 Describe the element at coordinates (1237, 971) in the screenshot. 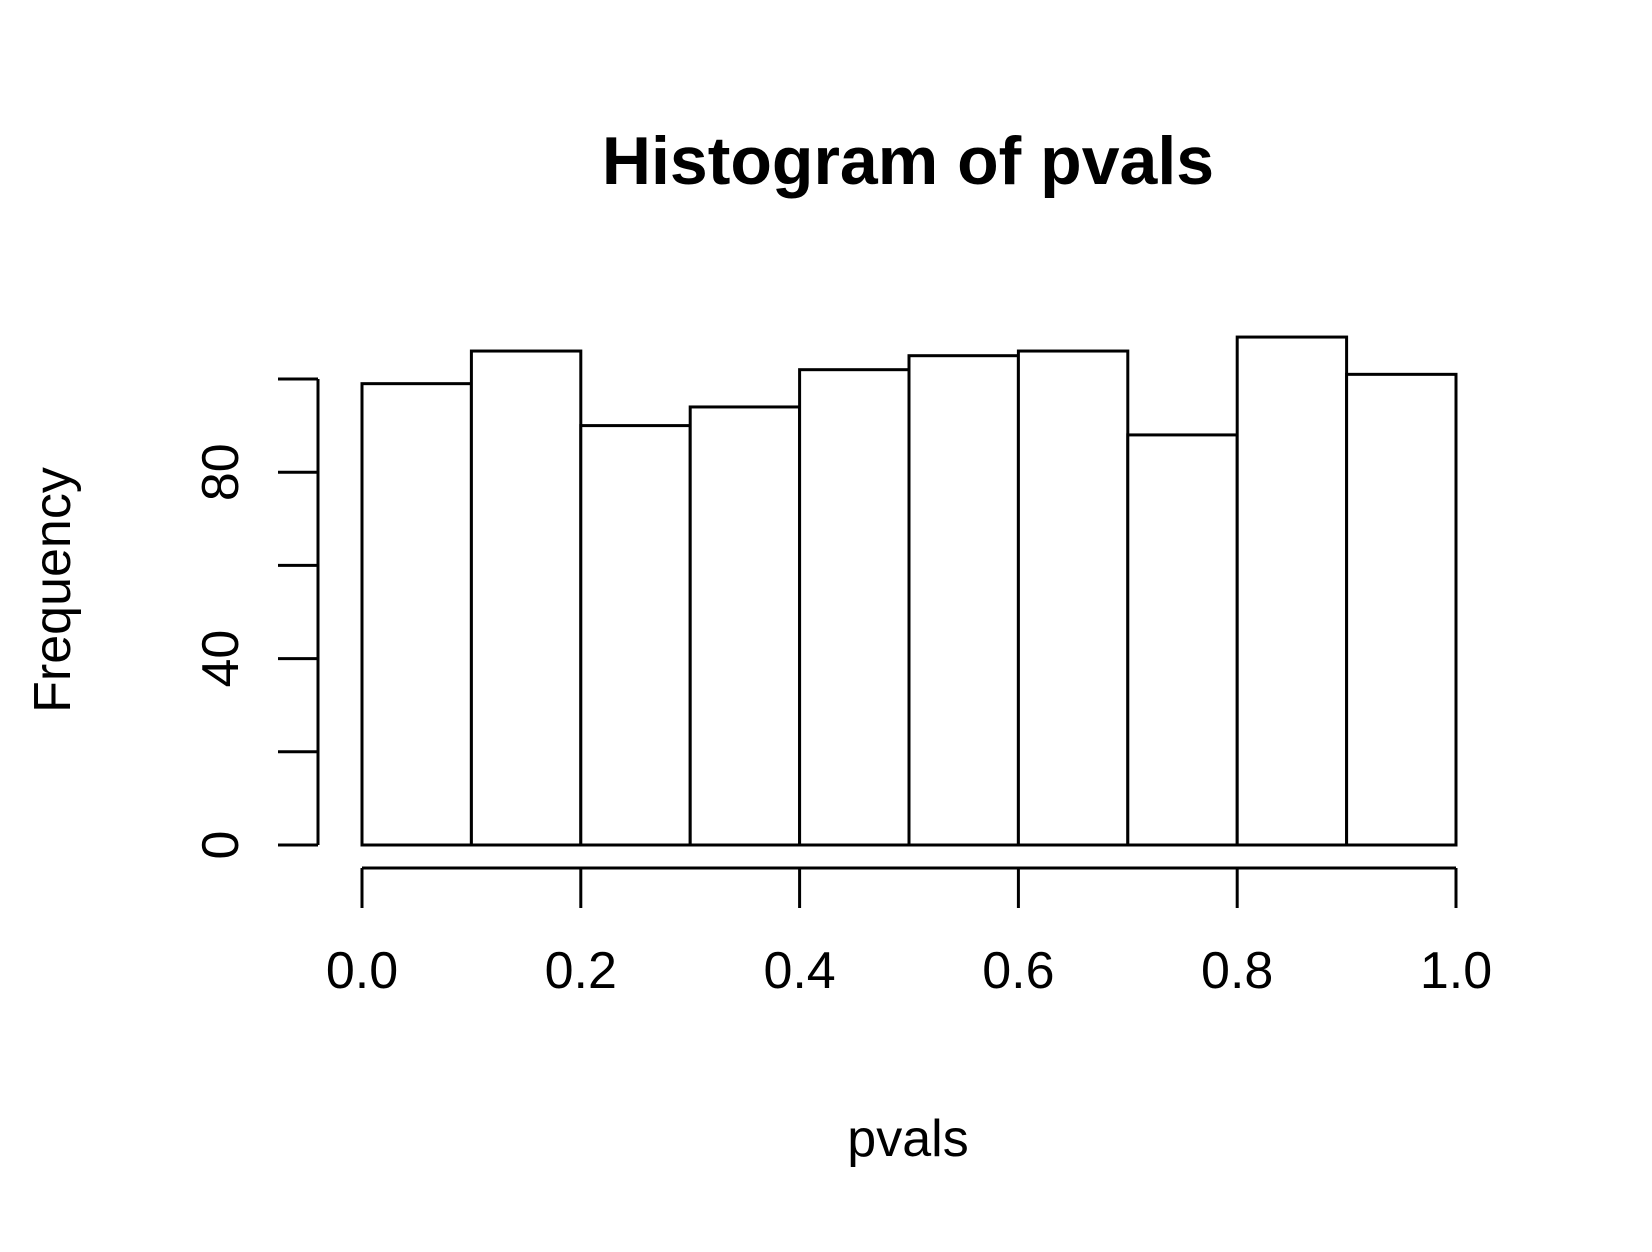

I see `x-tick-label: 0.8` at that location.